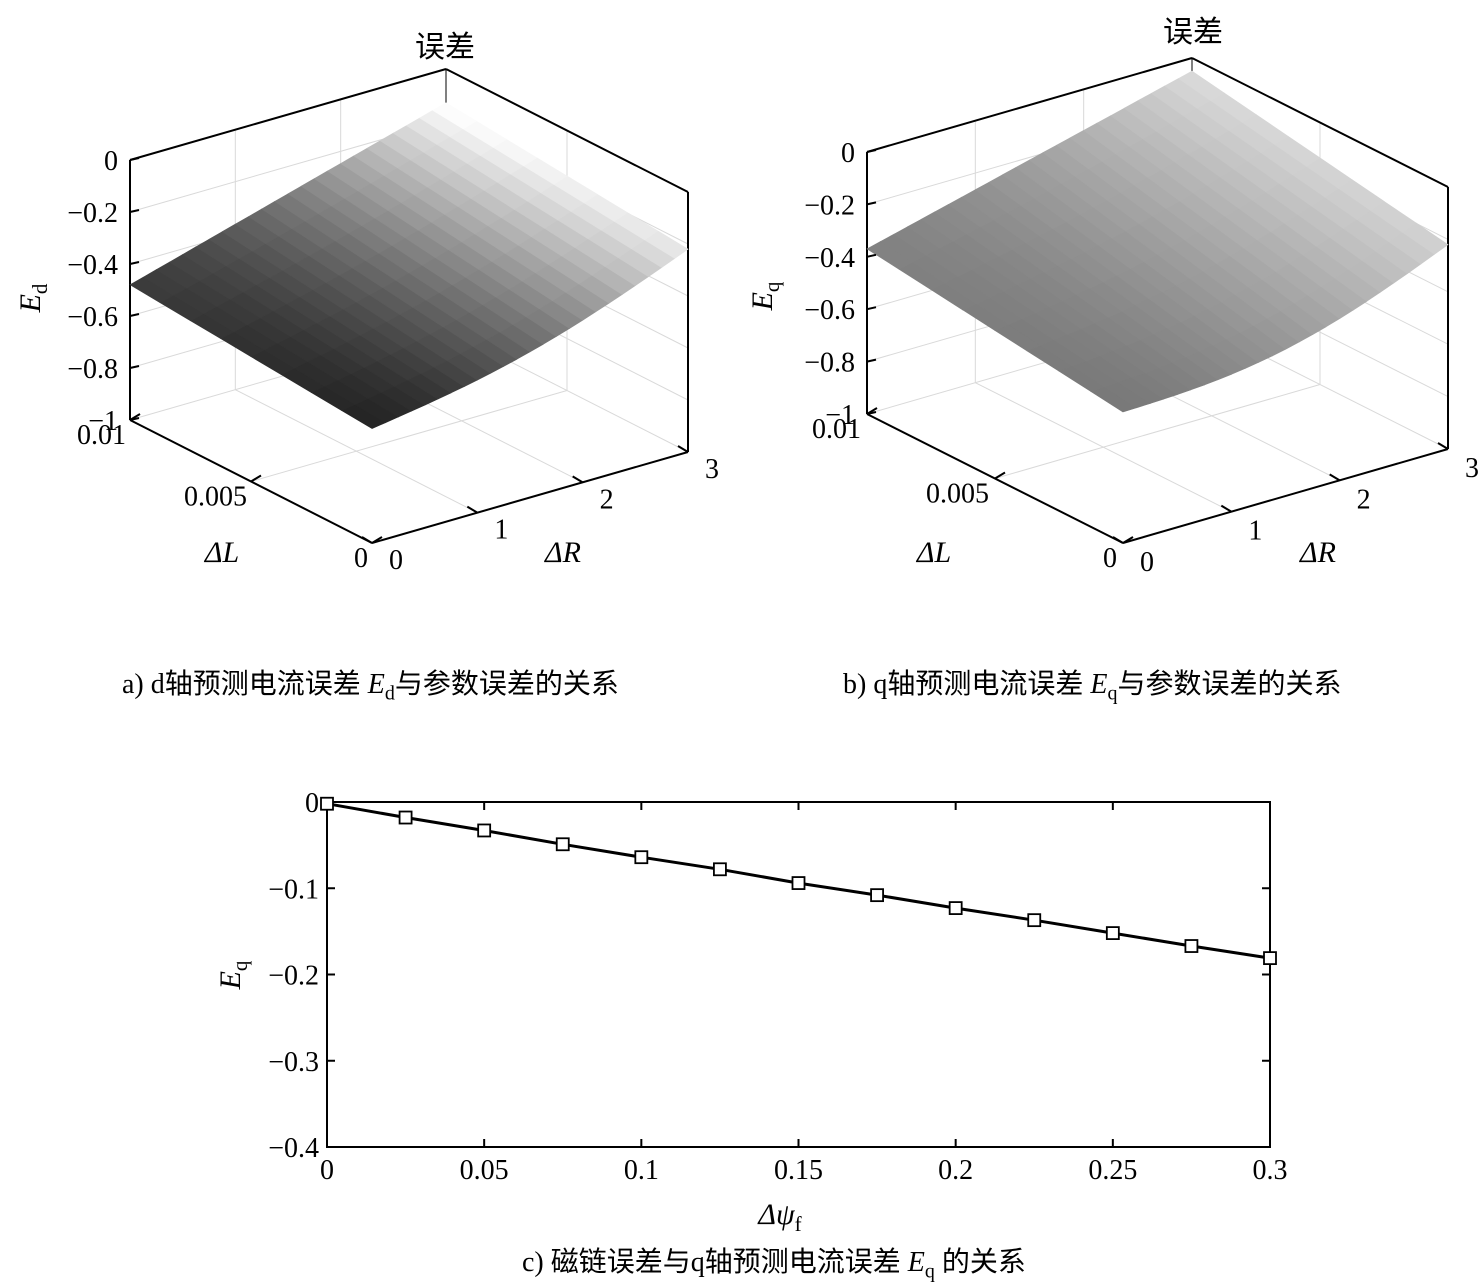  I want to click on surface-a-title: 误差, so click(445, 47).